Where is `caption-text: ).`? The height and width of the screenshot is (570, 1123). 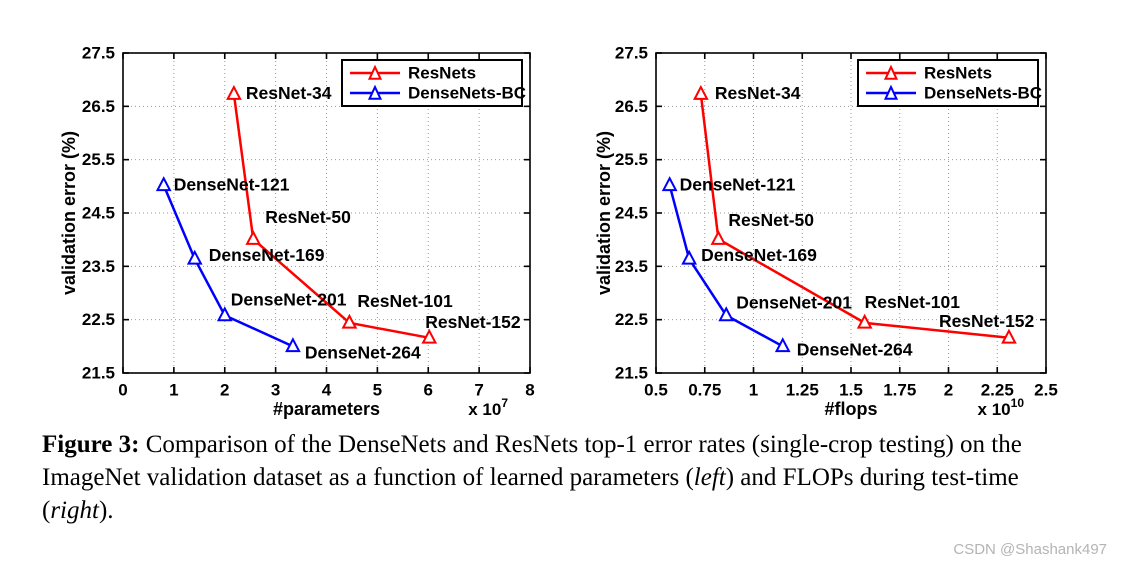
caption-text: ). is located at coordinates (106, 510).